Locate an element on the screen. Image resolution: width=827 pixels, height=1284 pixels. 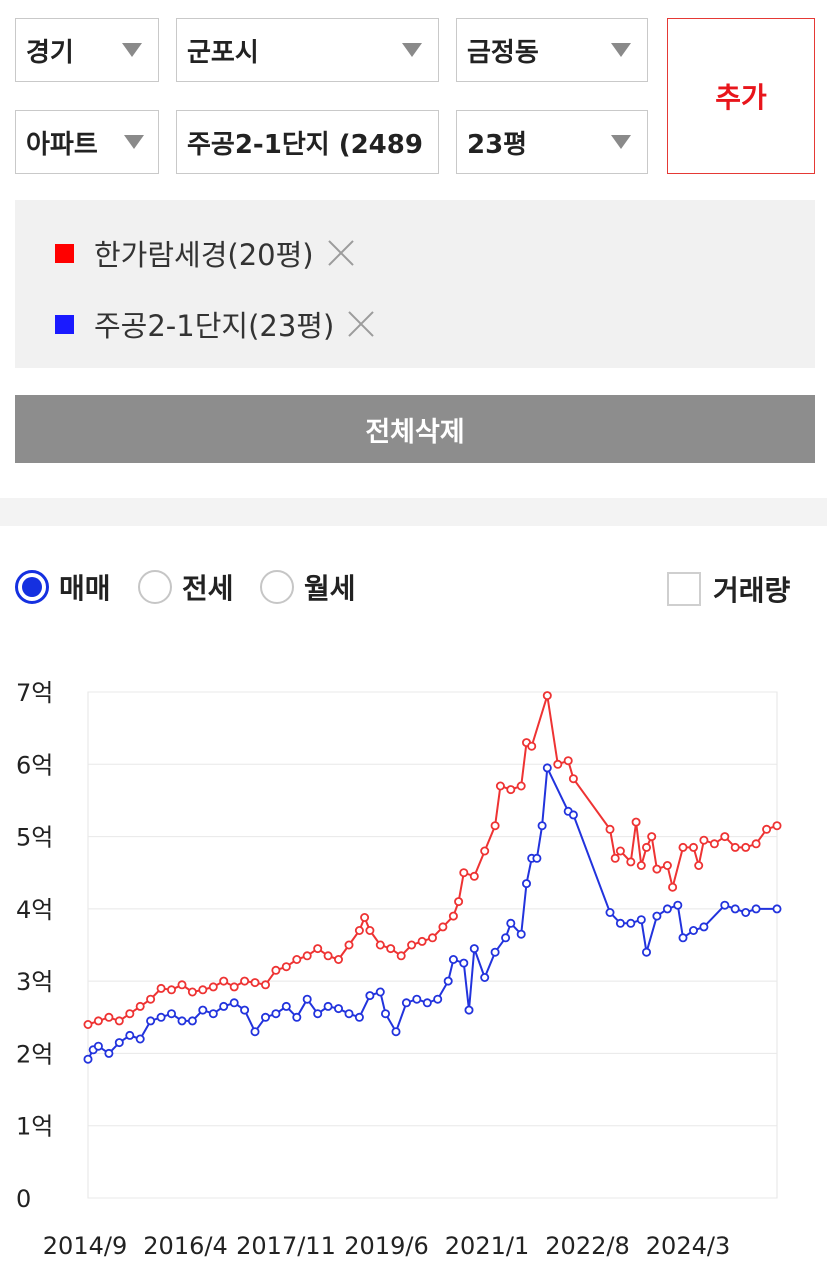
property-type-select: 아파트 is located at coordinates (87, 142).